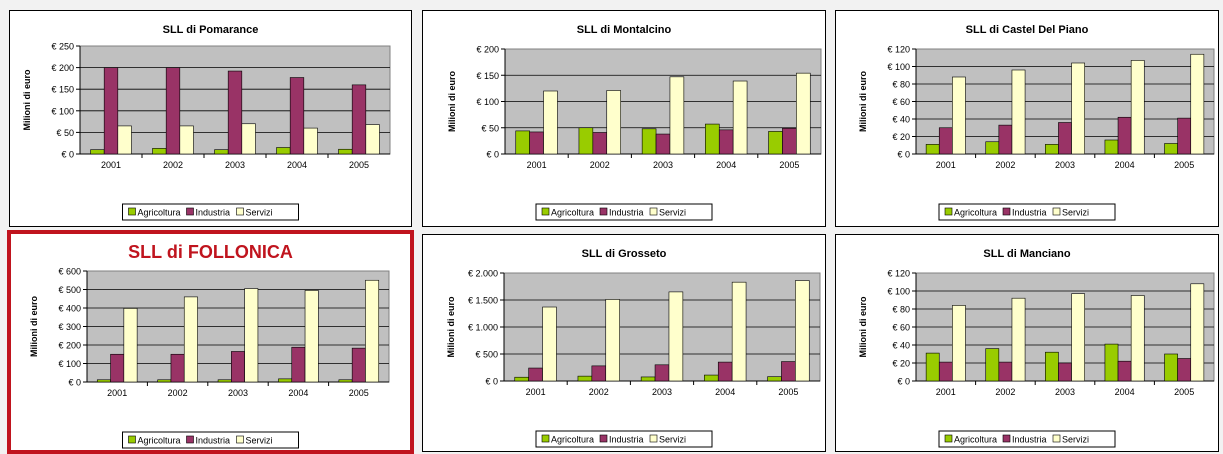  What do you see at coordinates (69, 290) in the screenshot?
I see `y-tick-label: € 500` at bounding box center [69, 290].